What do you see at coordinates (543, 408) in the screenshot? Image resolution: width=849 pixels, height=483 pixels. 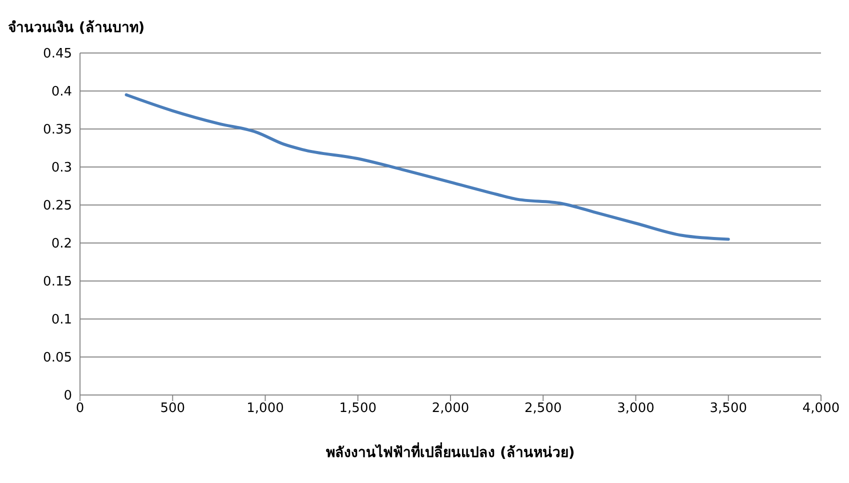 I see `x-tick-label: 2,500` at bounding box center [543, 408].